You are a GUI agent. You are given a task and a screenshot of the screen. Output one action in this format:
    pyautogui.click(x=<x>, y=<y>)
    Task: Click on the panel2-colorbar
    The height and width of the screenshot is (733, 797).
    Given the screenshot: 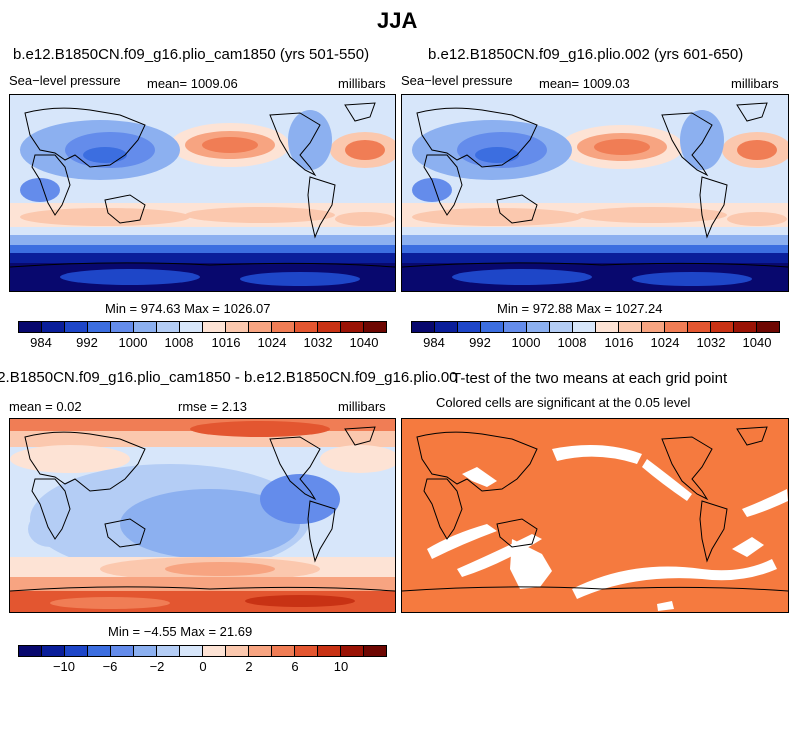 What is the action you would take?
    pyautogui.click(x=595, y=327)
    